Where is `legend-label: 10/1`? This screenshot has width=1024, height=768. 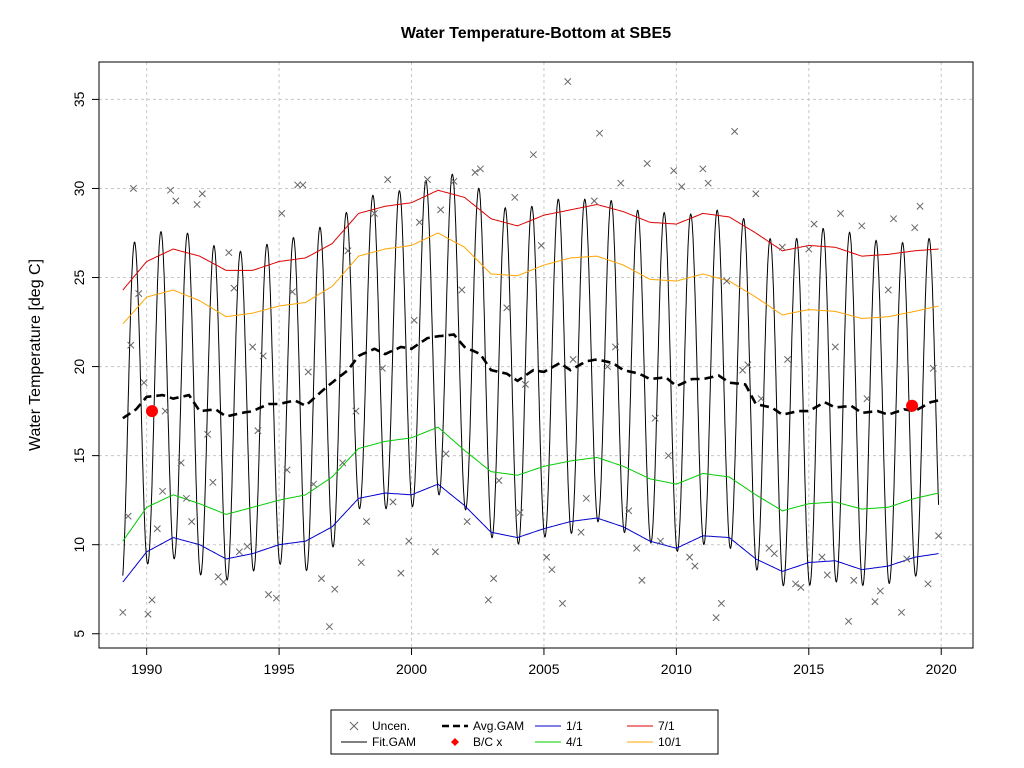 legend-label: 10/1 is located at coordinates (670, 742).